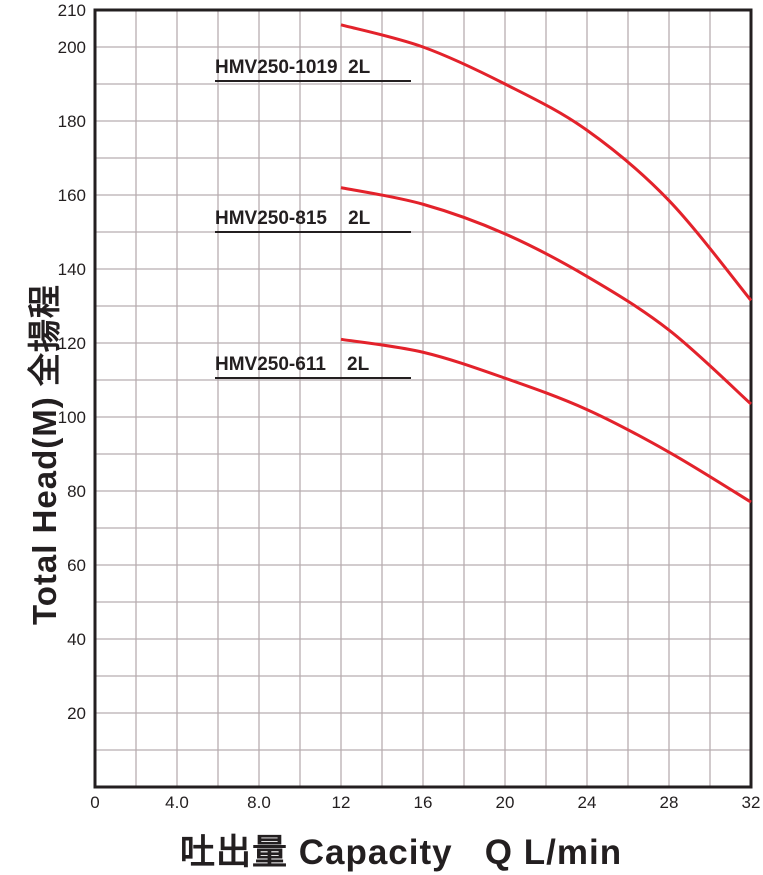  What do you see at coordinates (72, 47) in the screenshot?
I see `y-tick-label: 200` at bounding box center [72, 47].